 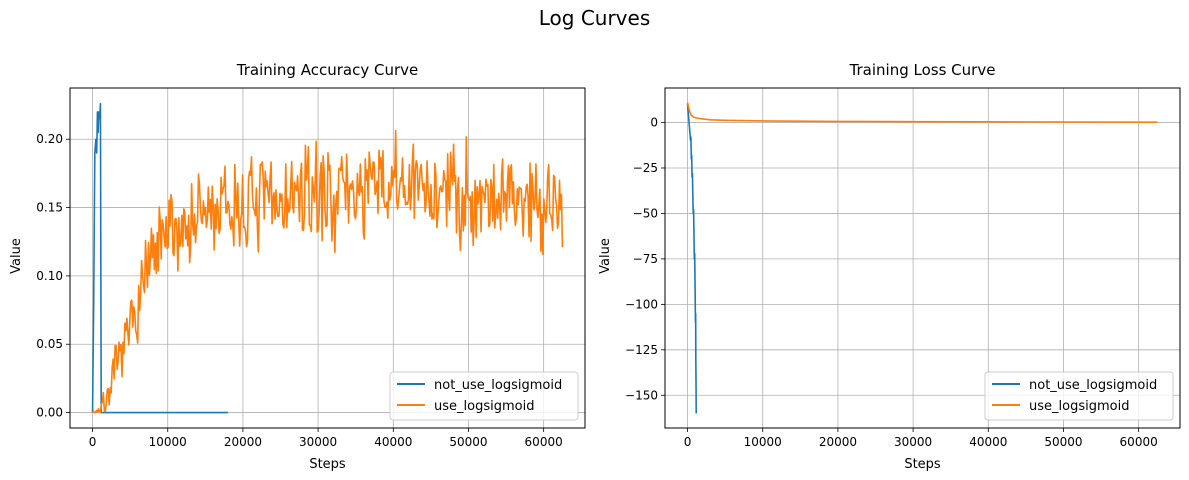 I want to click on accuracy-legend-label-not-use-logsigmoid: not_use_logsigmoid, so click(x=498, y=385).